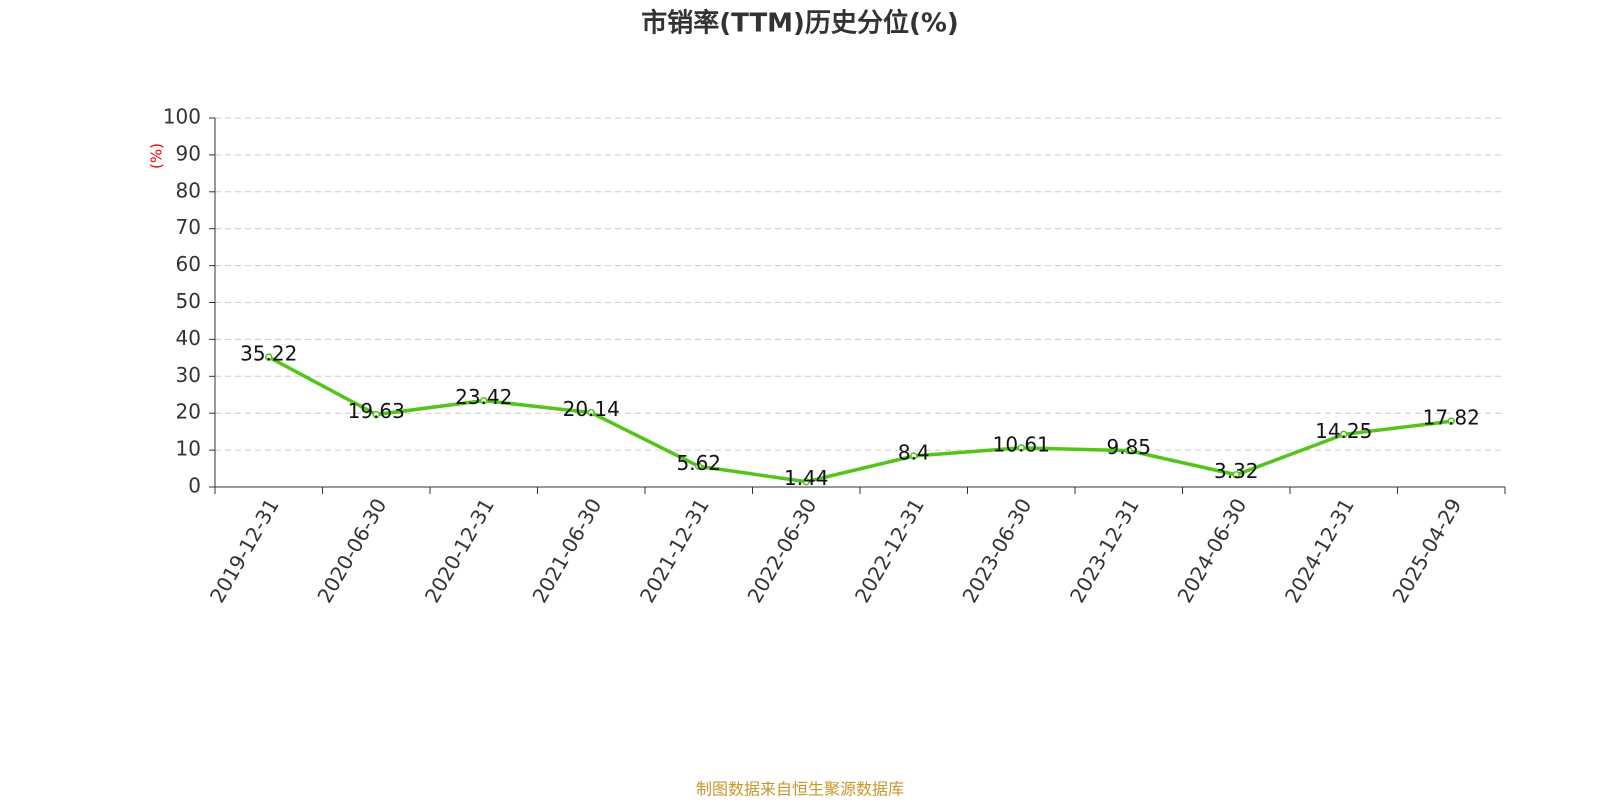 This screenshot has width=1600, height=804. I want to click on data-label: 20.14, so click(591, 409).